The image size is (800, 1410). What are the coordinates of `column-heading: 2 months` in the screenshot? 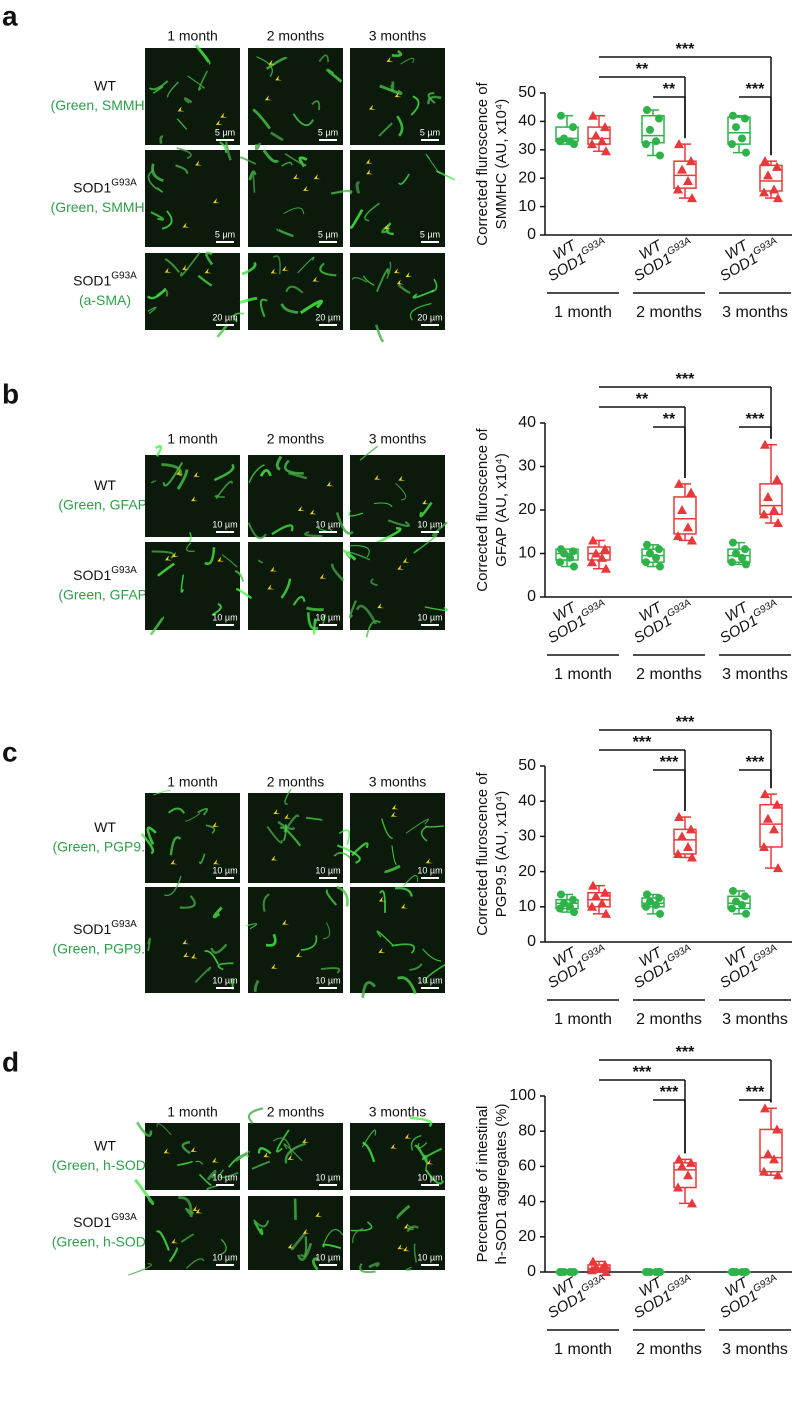 It's located at (296, 1112).